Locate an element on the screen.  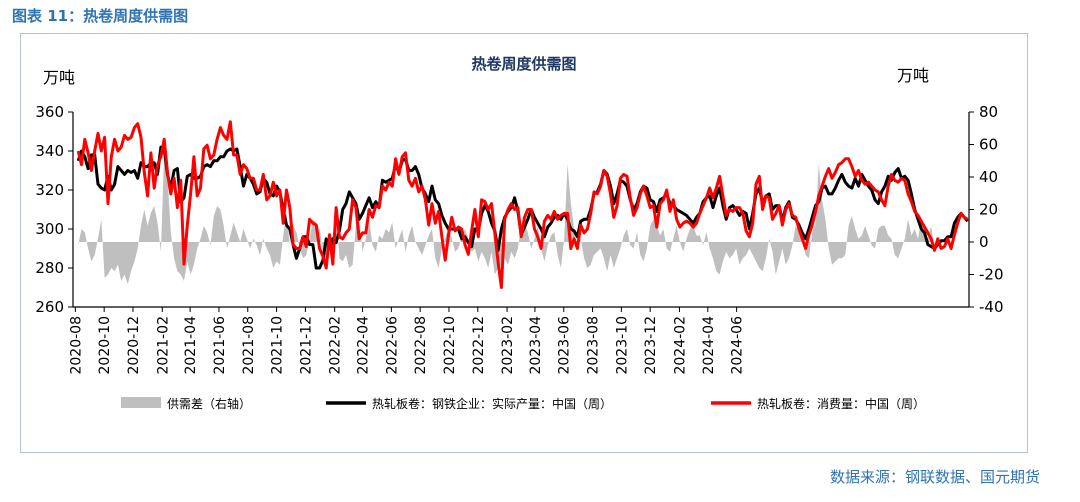
y-right-tick-label: 20 is located at coordinates (988, 210).